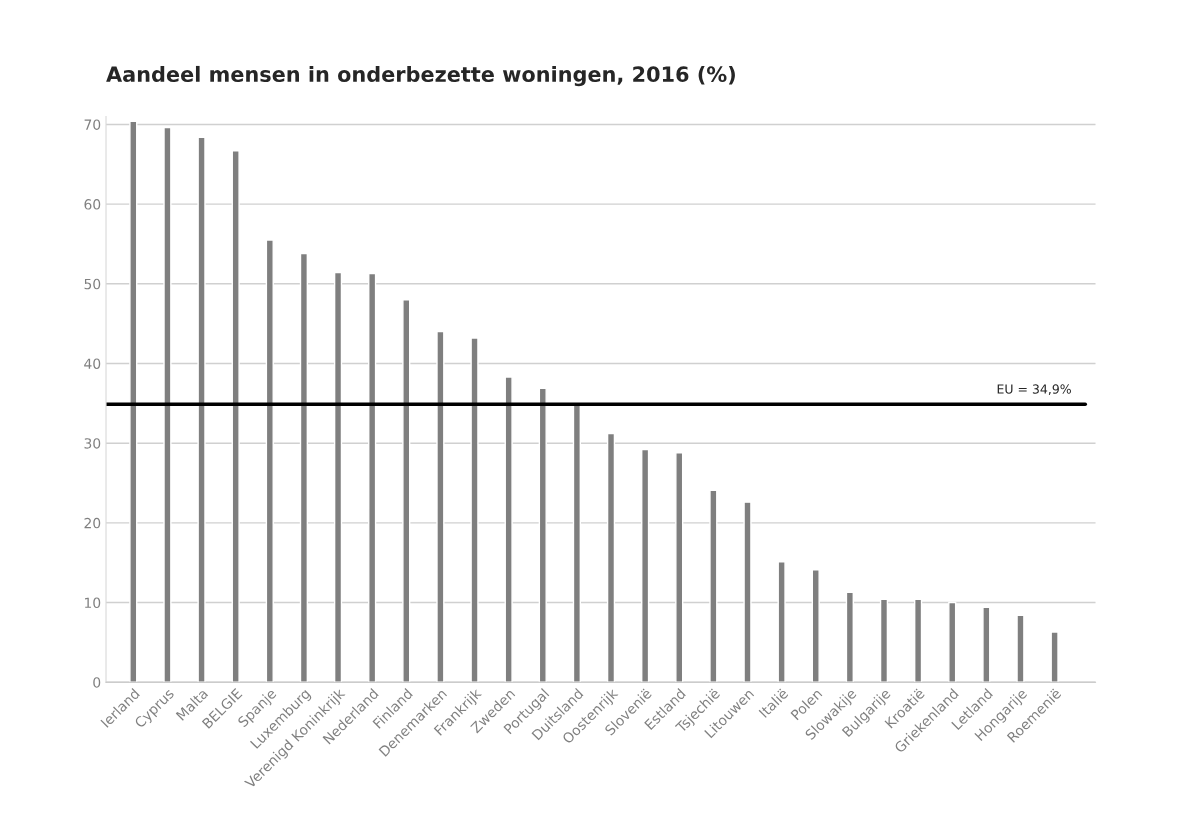 This screenshot has height=832, width=1178. What do you see at coordinates (92, 284) in the screenshot?
I see `y-tick-label: 50` at bounding box center [92, 284].